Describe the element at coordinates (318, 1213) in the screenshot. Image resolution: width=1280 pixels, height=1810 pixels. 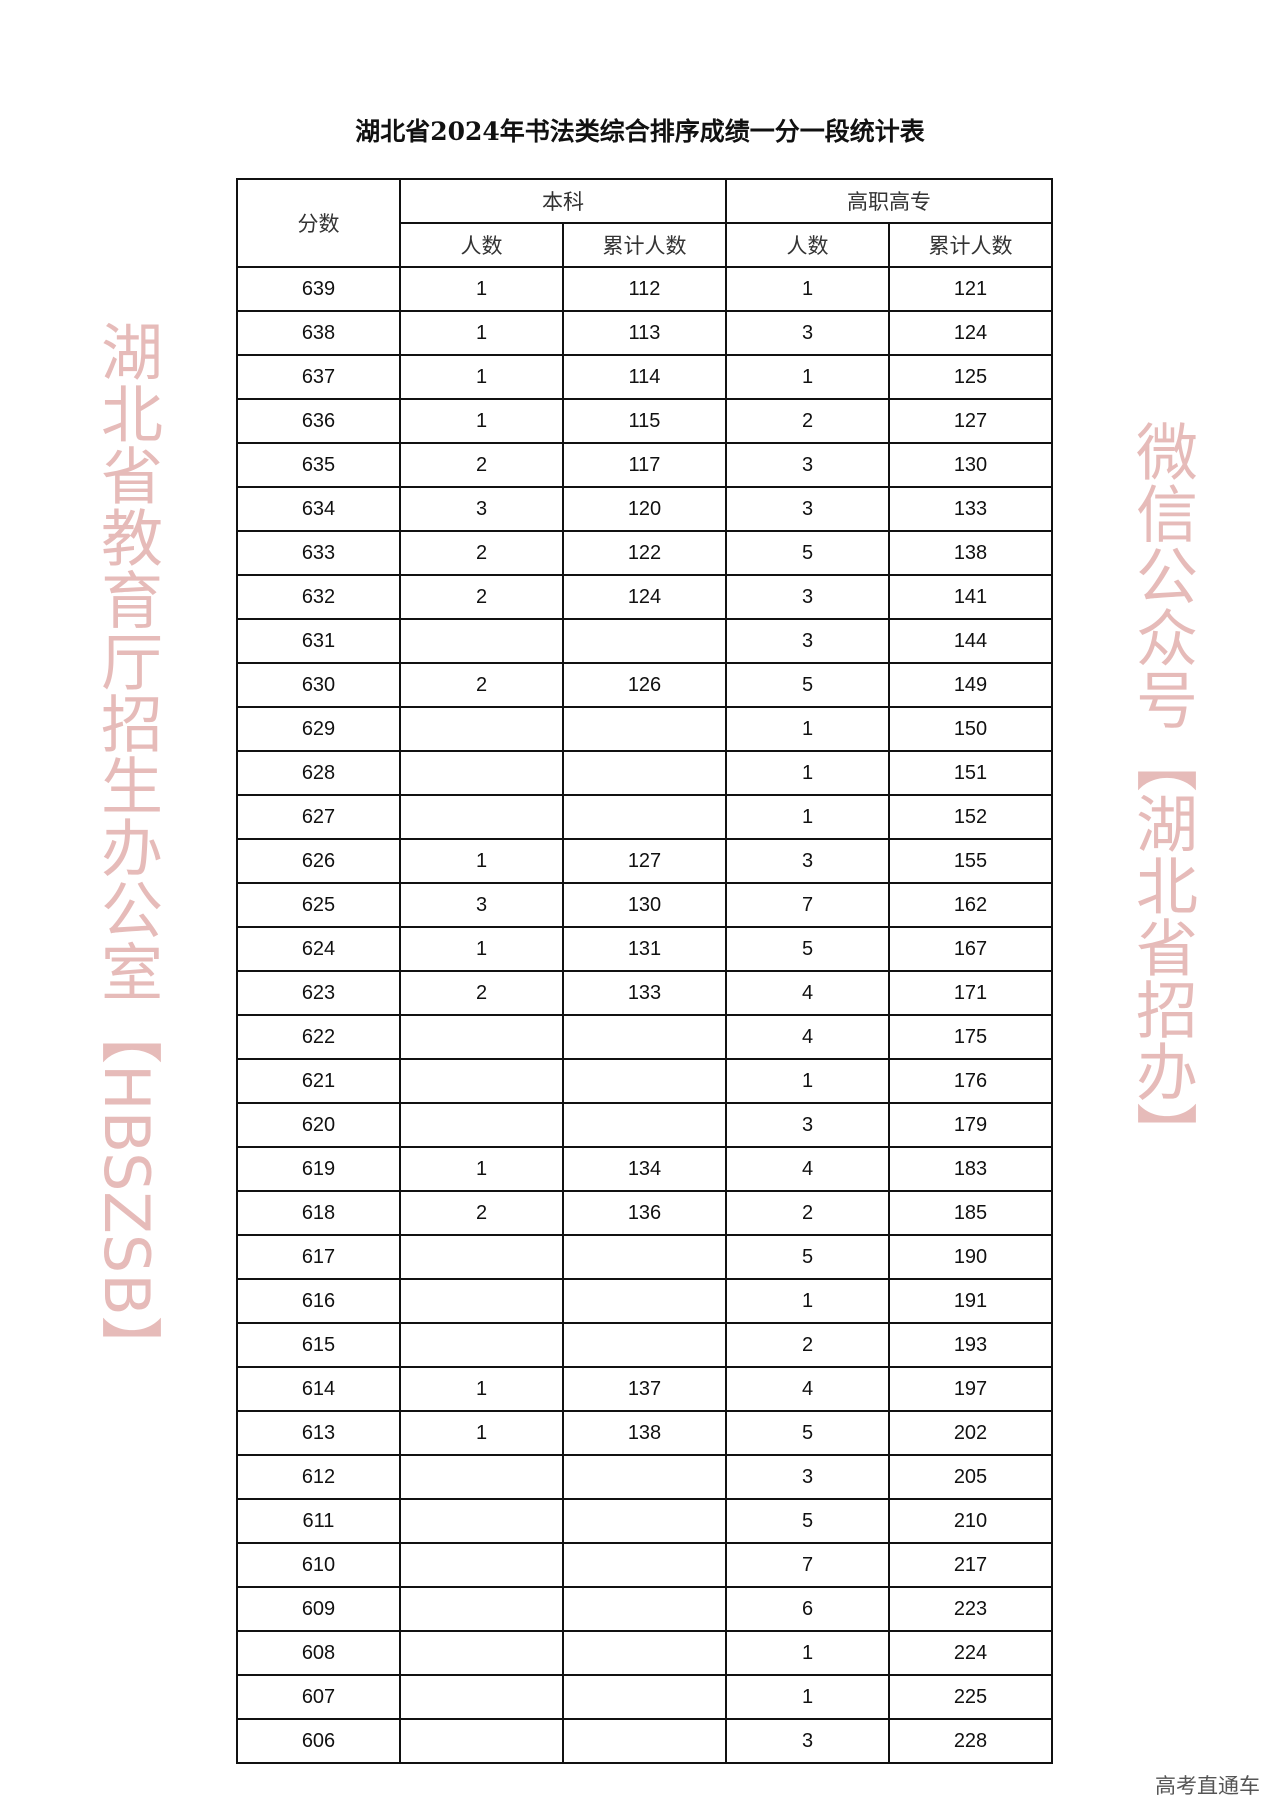
I see `cell-score: 618` at that location.